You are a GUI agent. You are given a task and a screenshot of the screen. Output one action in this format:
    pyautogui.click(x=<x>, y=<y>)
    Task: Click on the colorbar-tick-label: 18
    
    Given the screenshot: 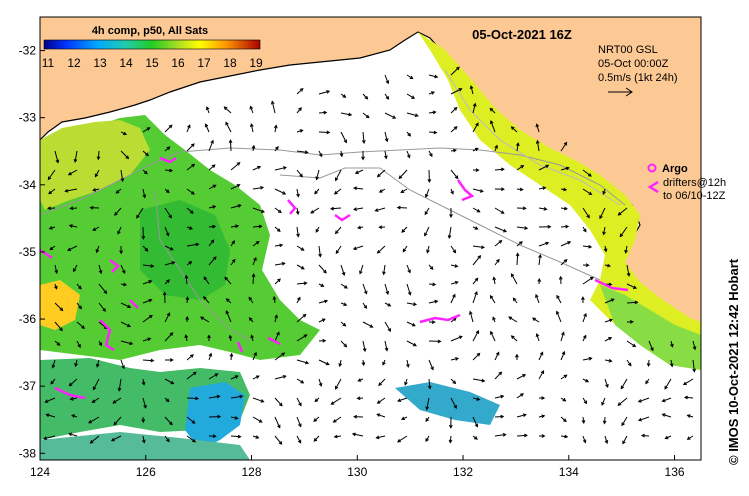 What is the action you would take?
    pyautogui.click(x=230, y=63)
    